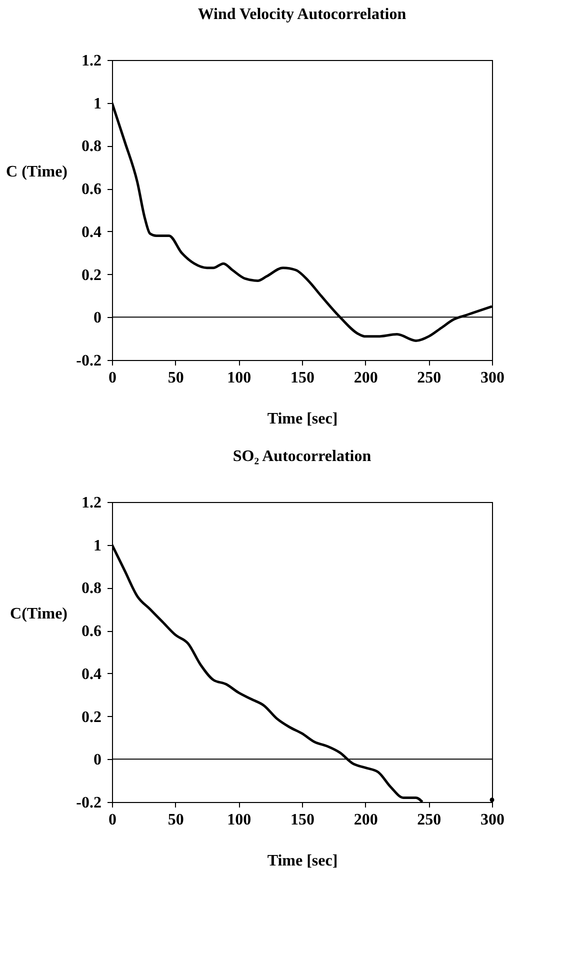 The height and width of the screenshot is (978, 587). I want to click on y-axis-title: C(Time), so click(39, 614).